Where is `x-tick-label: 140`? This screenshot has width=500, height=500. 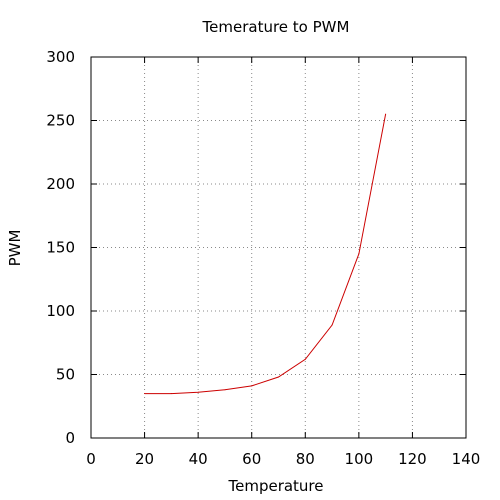
x-tick-label: 140 is located at coordinates (466, 459).